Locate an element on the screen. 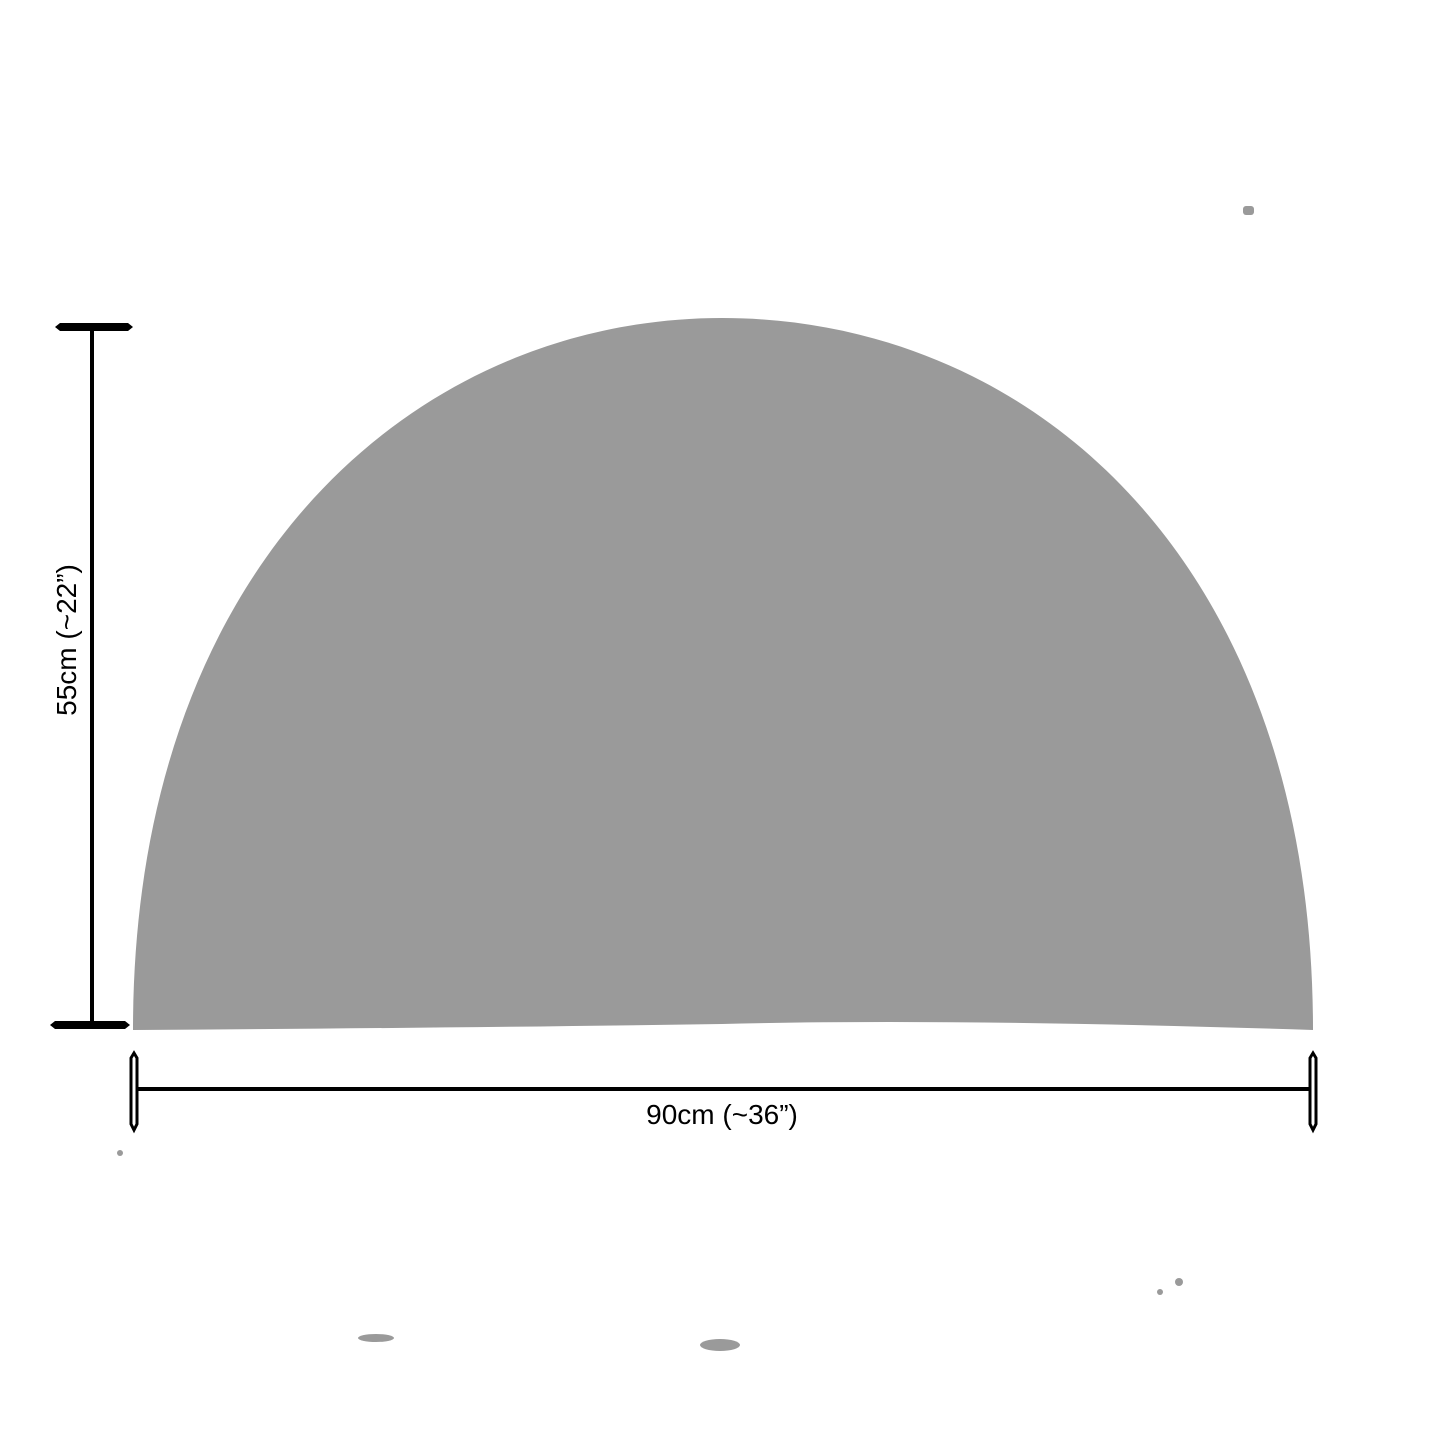 This screenshot has width=1445, height=1445. height-label: 55cm (~22”) is located at coordinates (66, 640).